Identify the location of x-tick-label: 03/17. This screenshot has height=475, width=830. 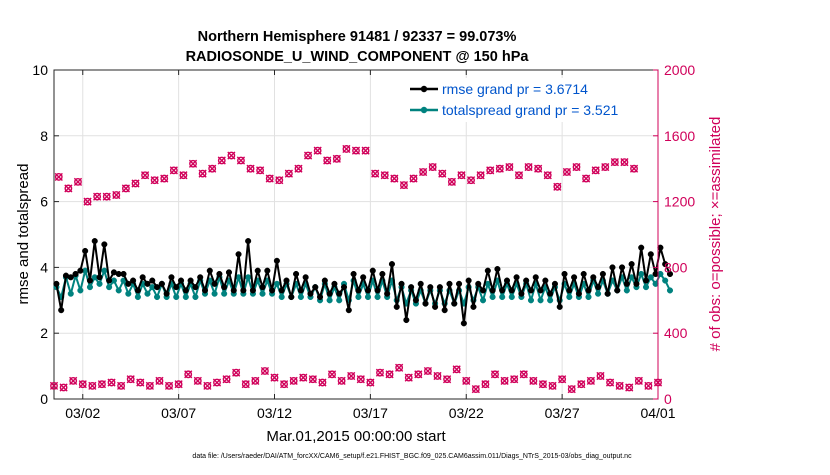
(370, 413).